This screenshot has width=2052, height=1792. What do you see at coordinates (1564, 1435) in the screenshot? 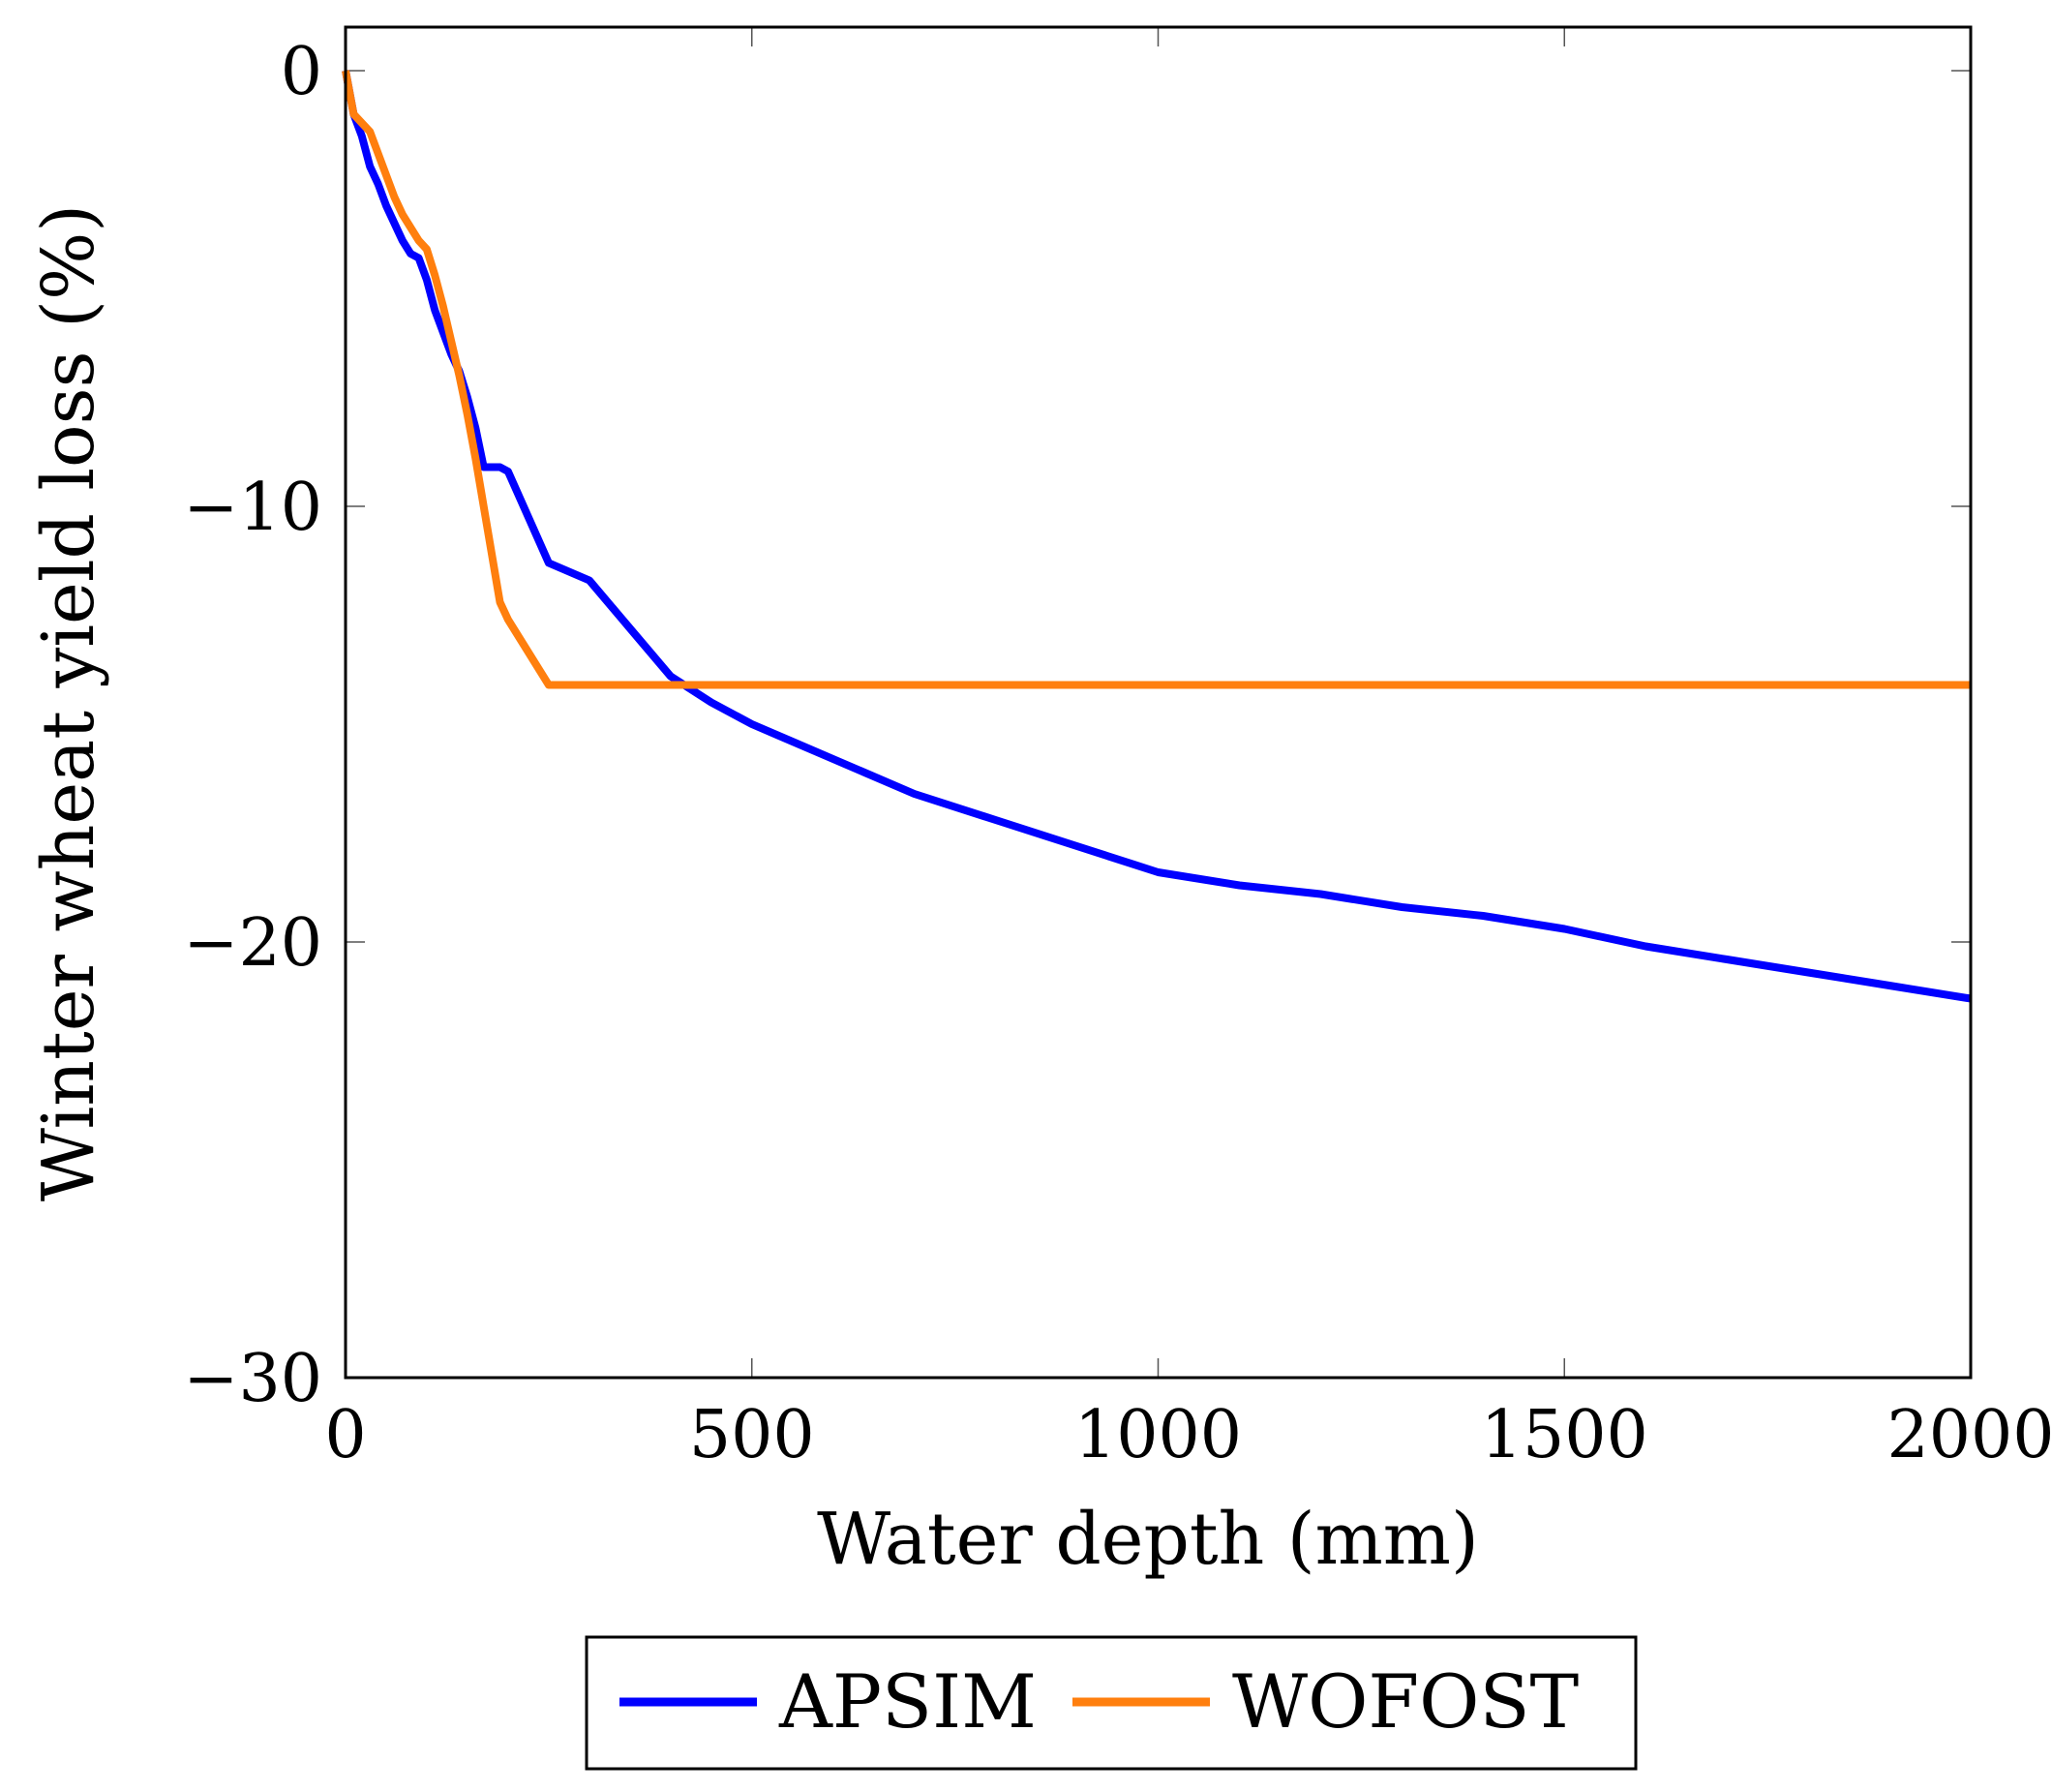
I see `x-tick-label: 1500` at bounding box center [1564, 1435].